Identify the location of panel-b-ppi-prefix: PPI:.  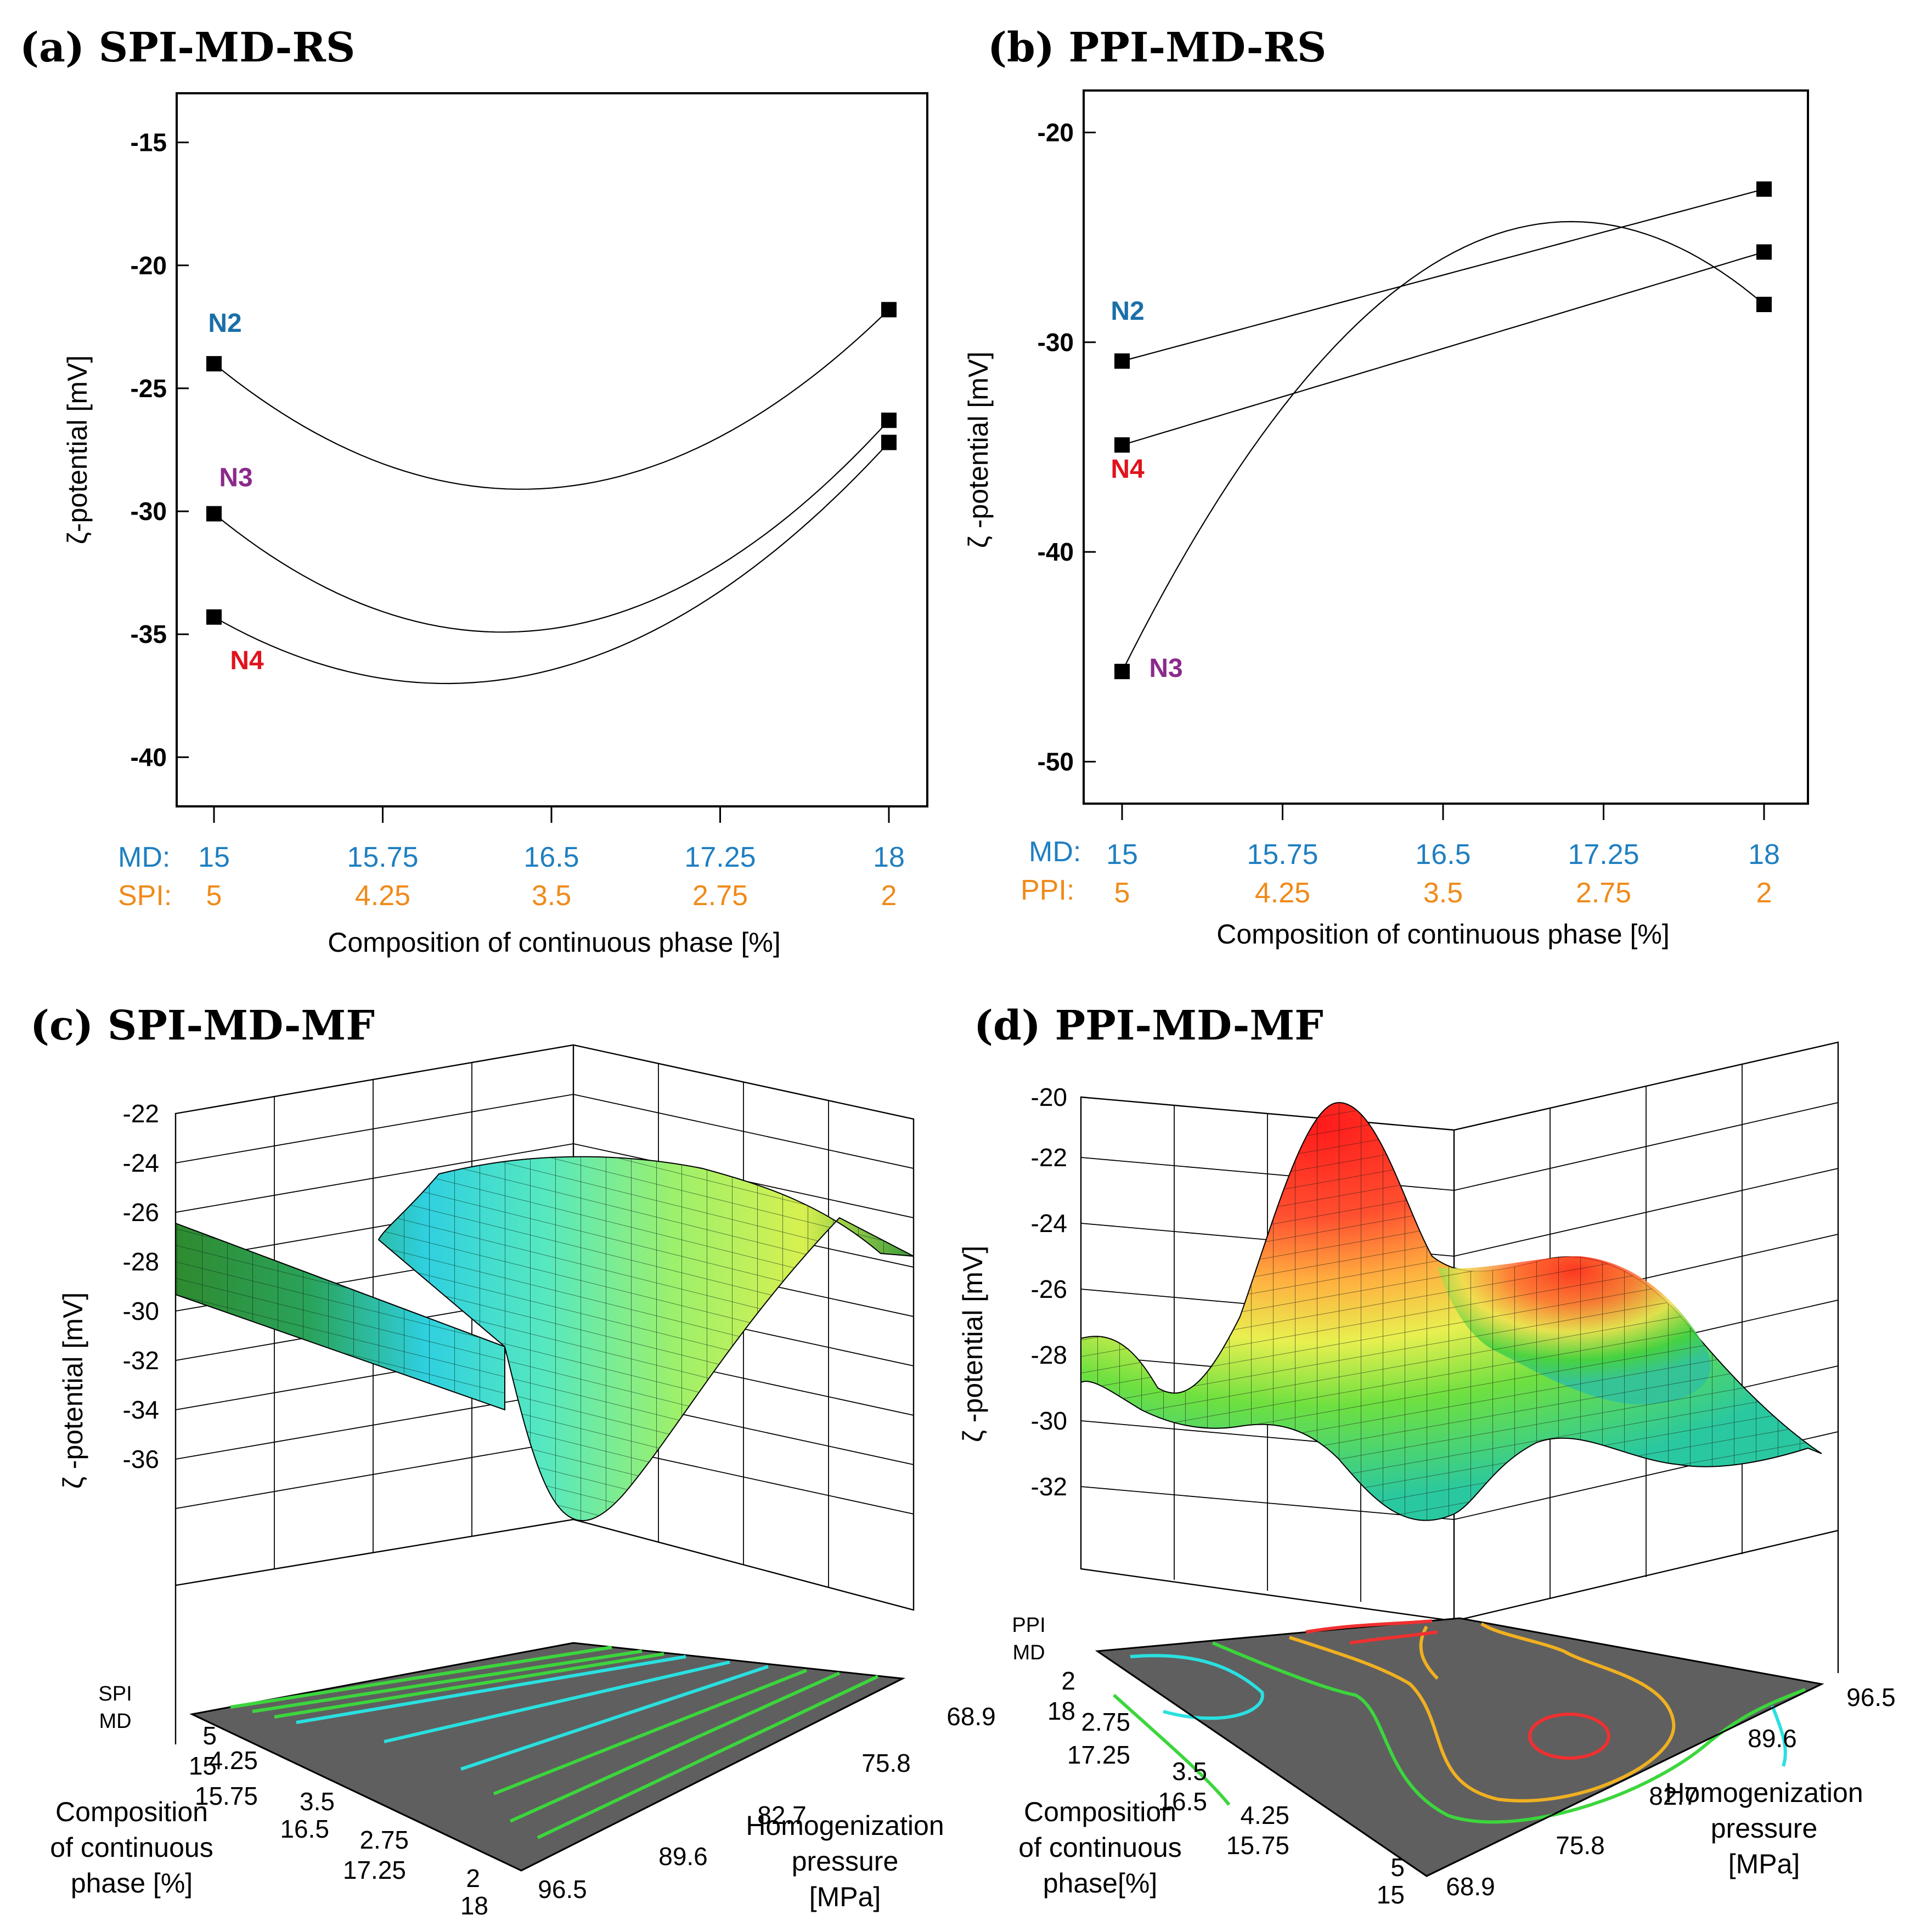
(1047, 890).